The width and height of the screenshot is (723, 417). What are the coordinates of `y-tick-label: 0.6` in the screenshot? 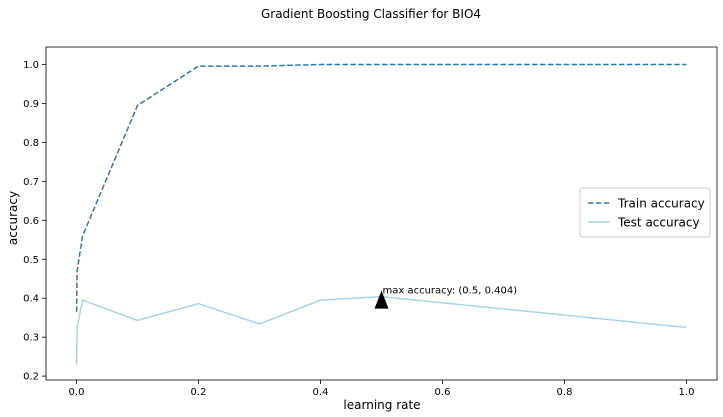 It's located at (31, 221).